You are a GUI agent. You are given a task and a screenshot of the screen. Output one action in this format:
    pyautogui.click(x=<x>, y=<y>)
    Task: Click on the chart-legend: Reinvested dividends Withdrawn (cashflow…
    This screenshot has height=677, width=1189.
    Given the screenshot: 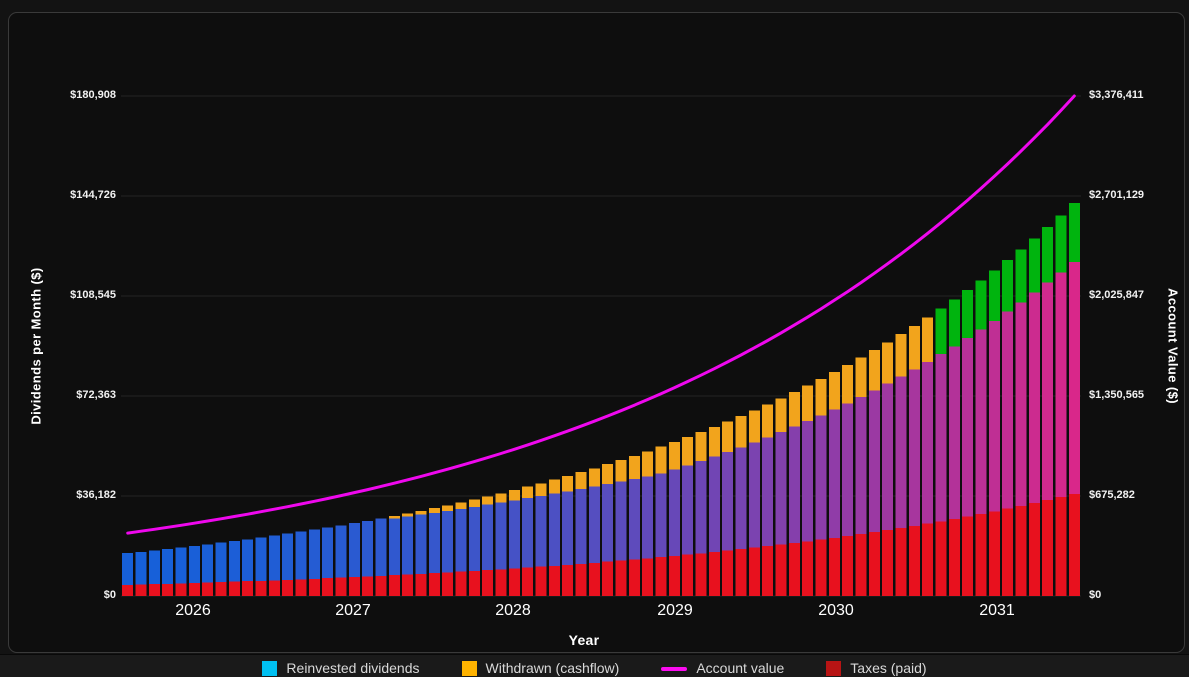 What is the action you would take?
    pyautogui.click(x=594, y=665)
    